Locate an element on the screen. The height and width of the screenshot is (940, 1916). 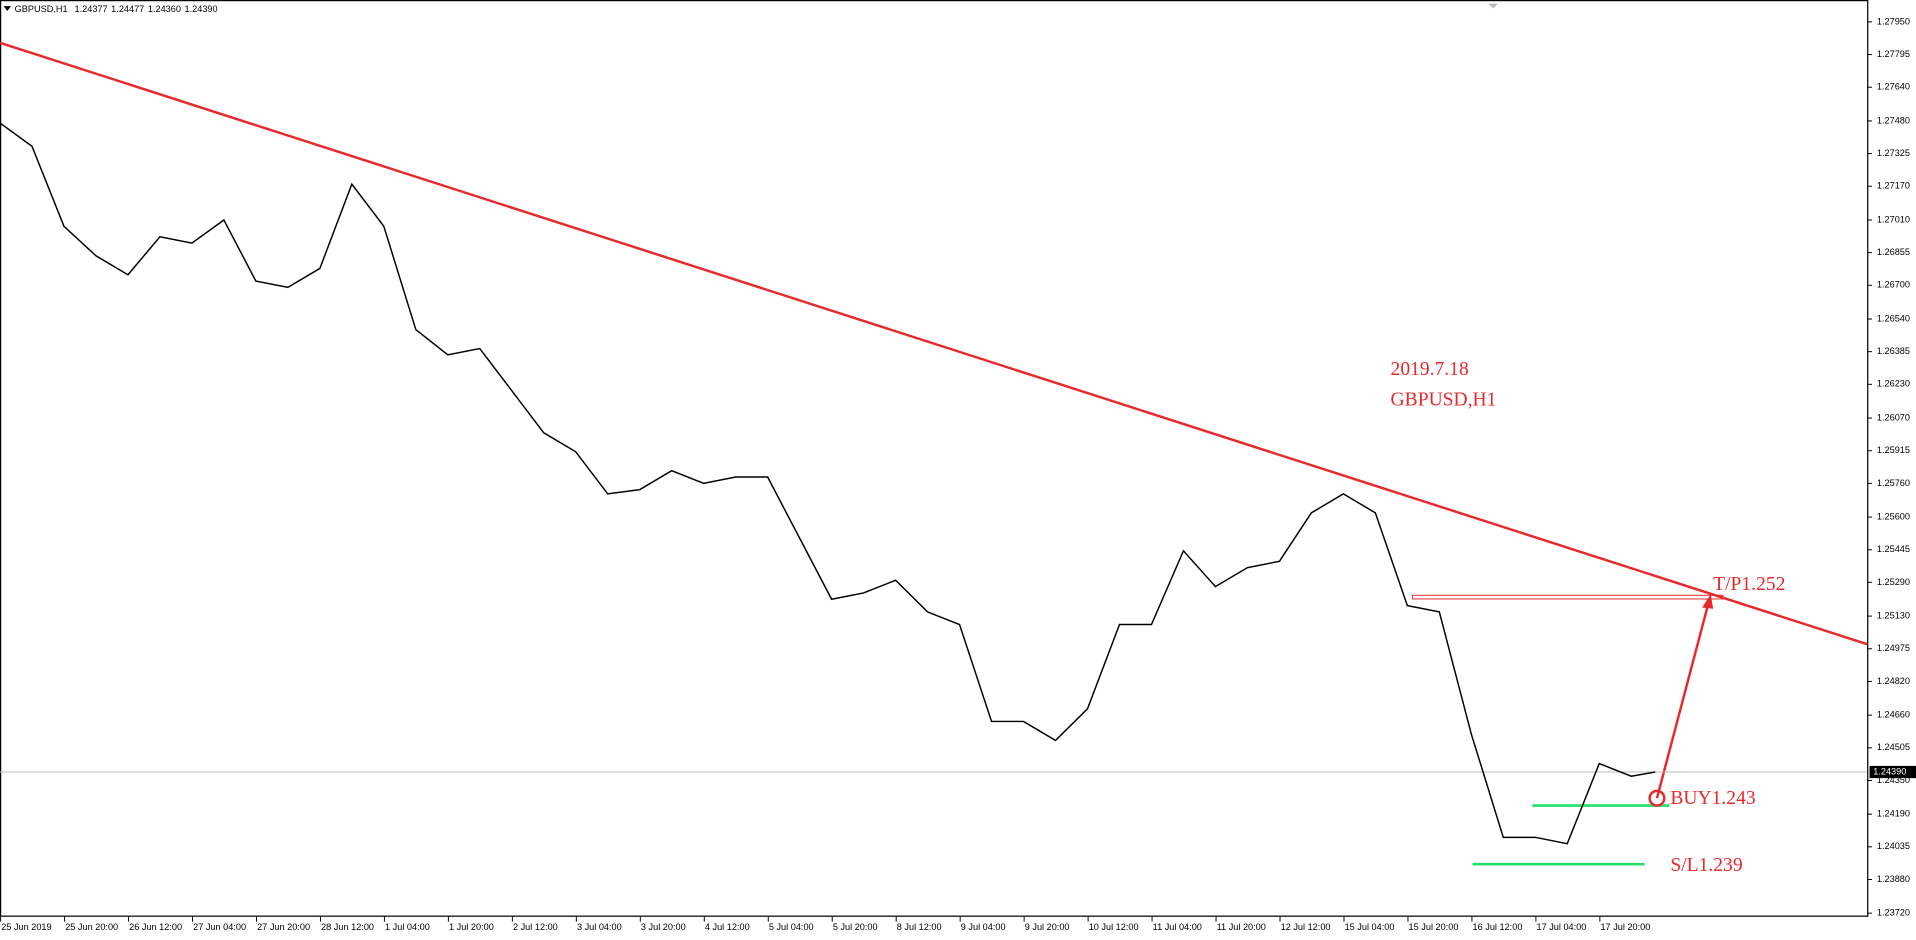
menu-arrow is located at coordinates (7, 9).